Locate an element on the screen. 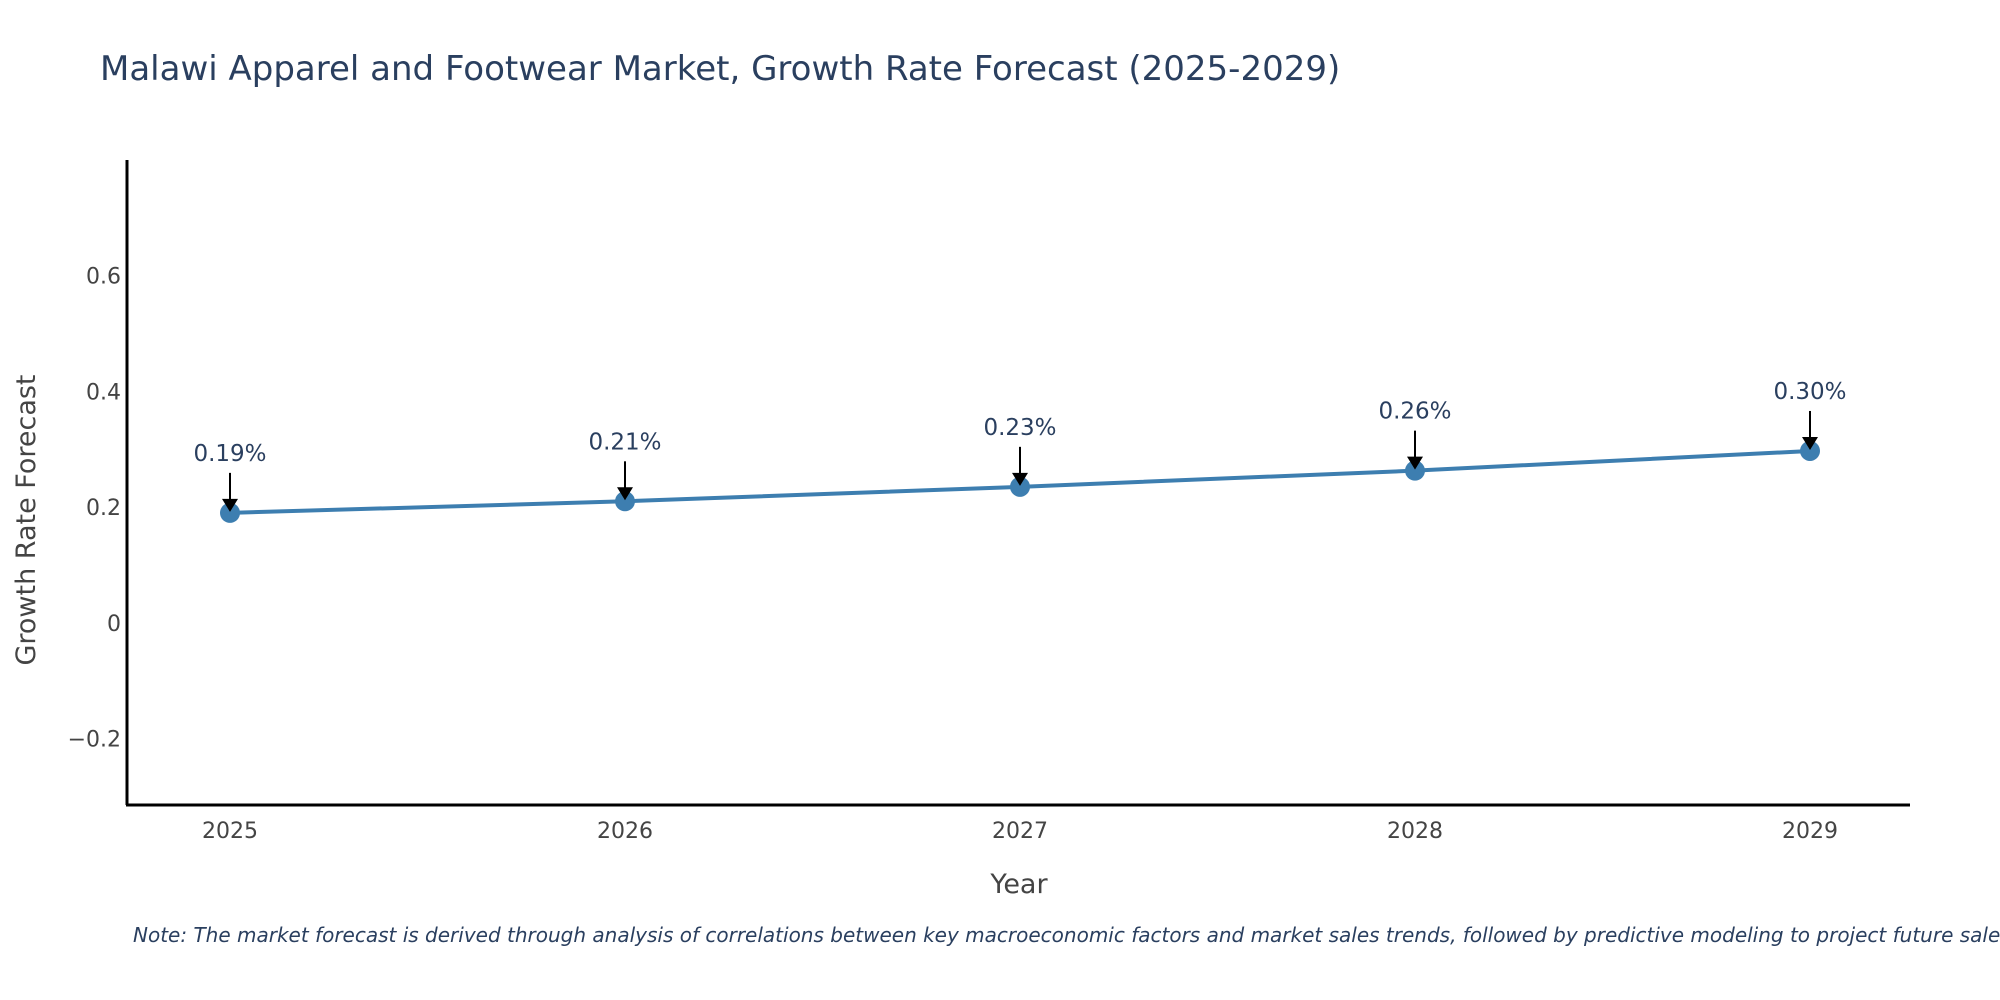 The image size is (2000, 1000). data-label: 0.19% is located at coordinates (229, 454).